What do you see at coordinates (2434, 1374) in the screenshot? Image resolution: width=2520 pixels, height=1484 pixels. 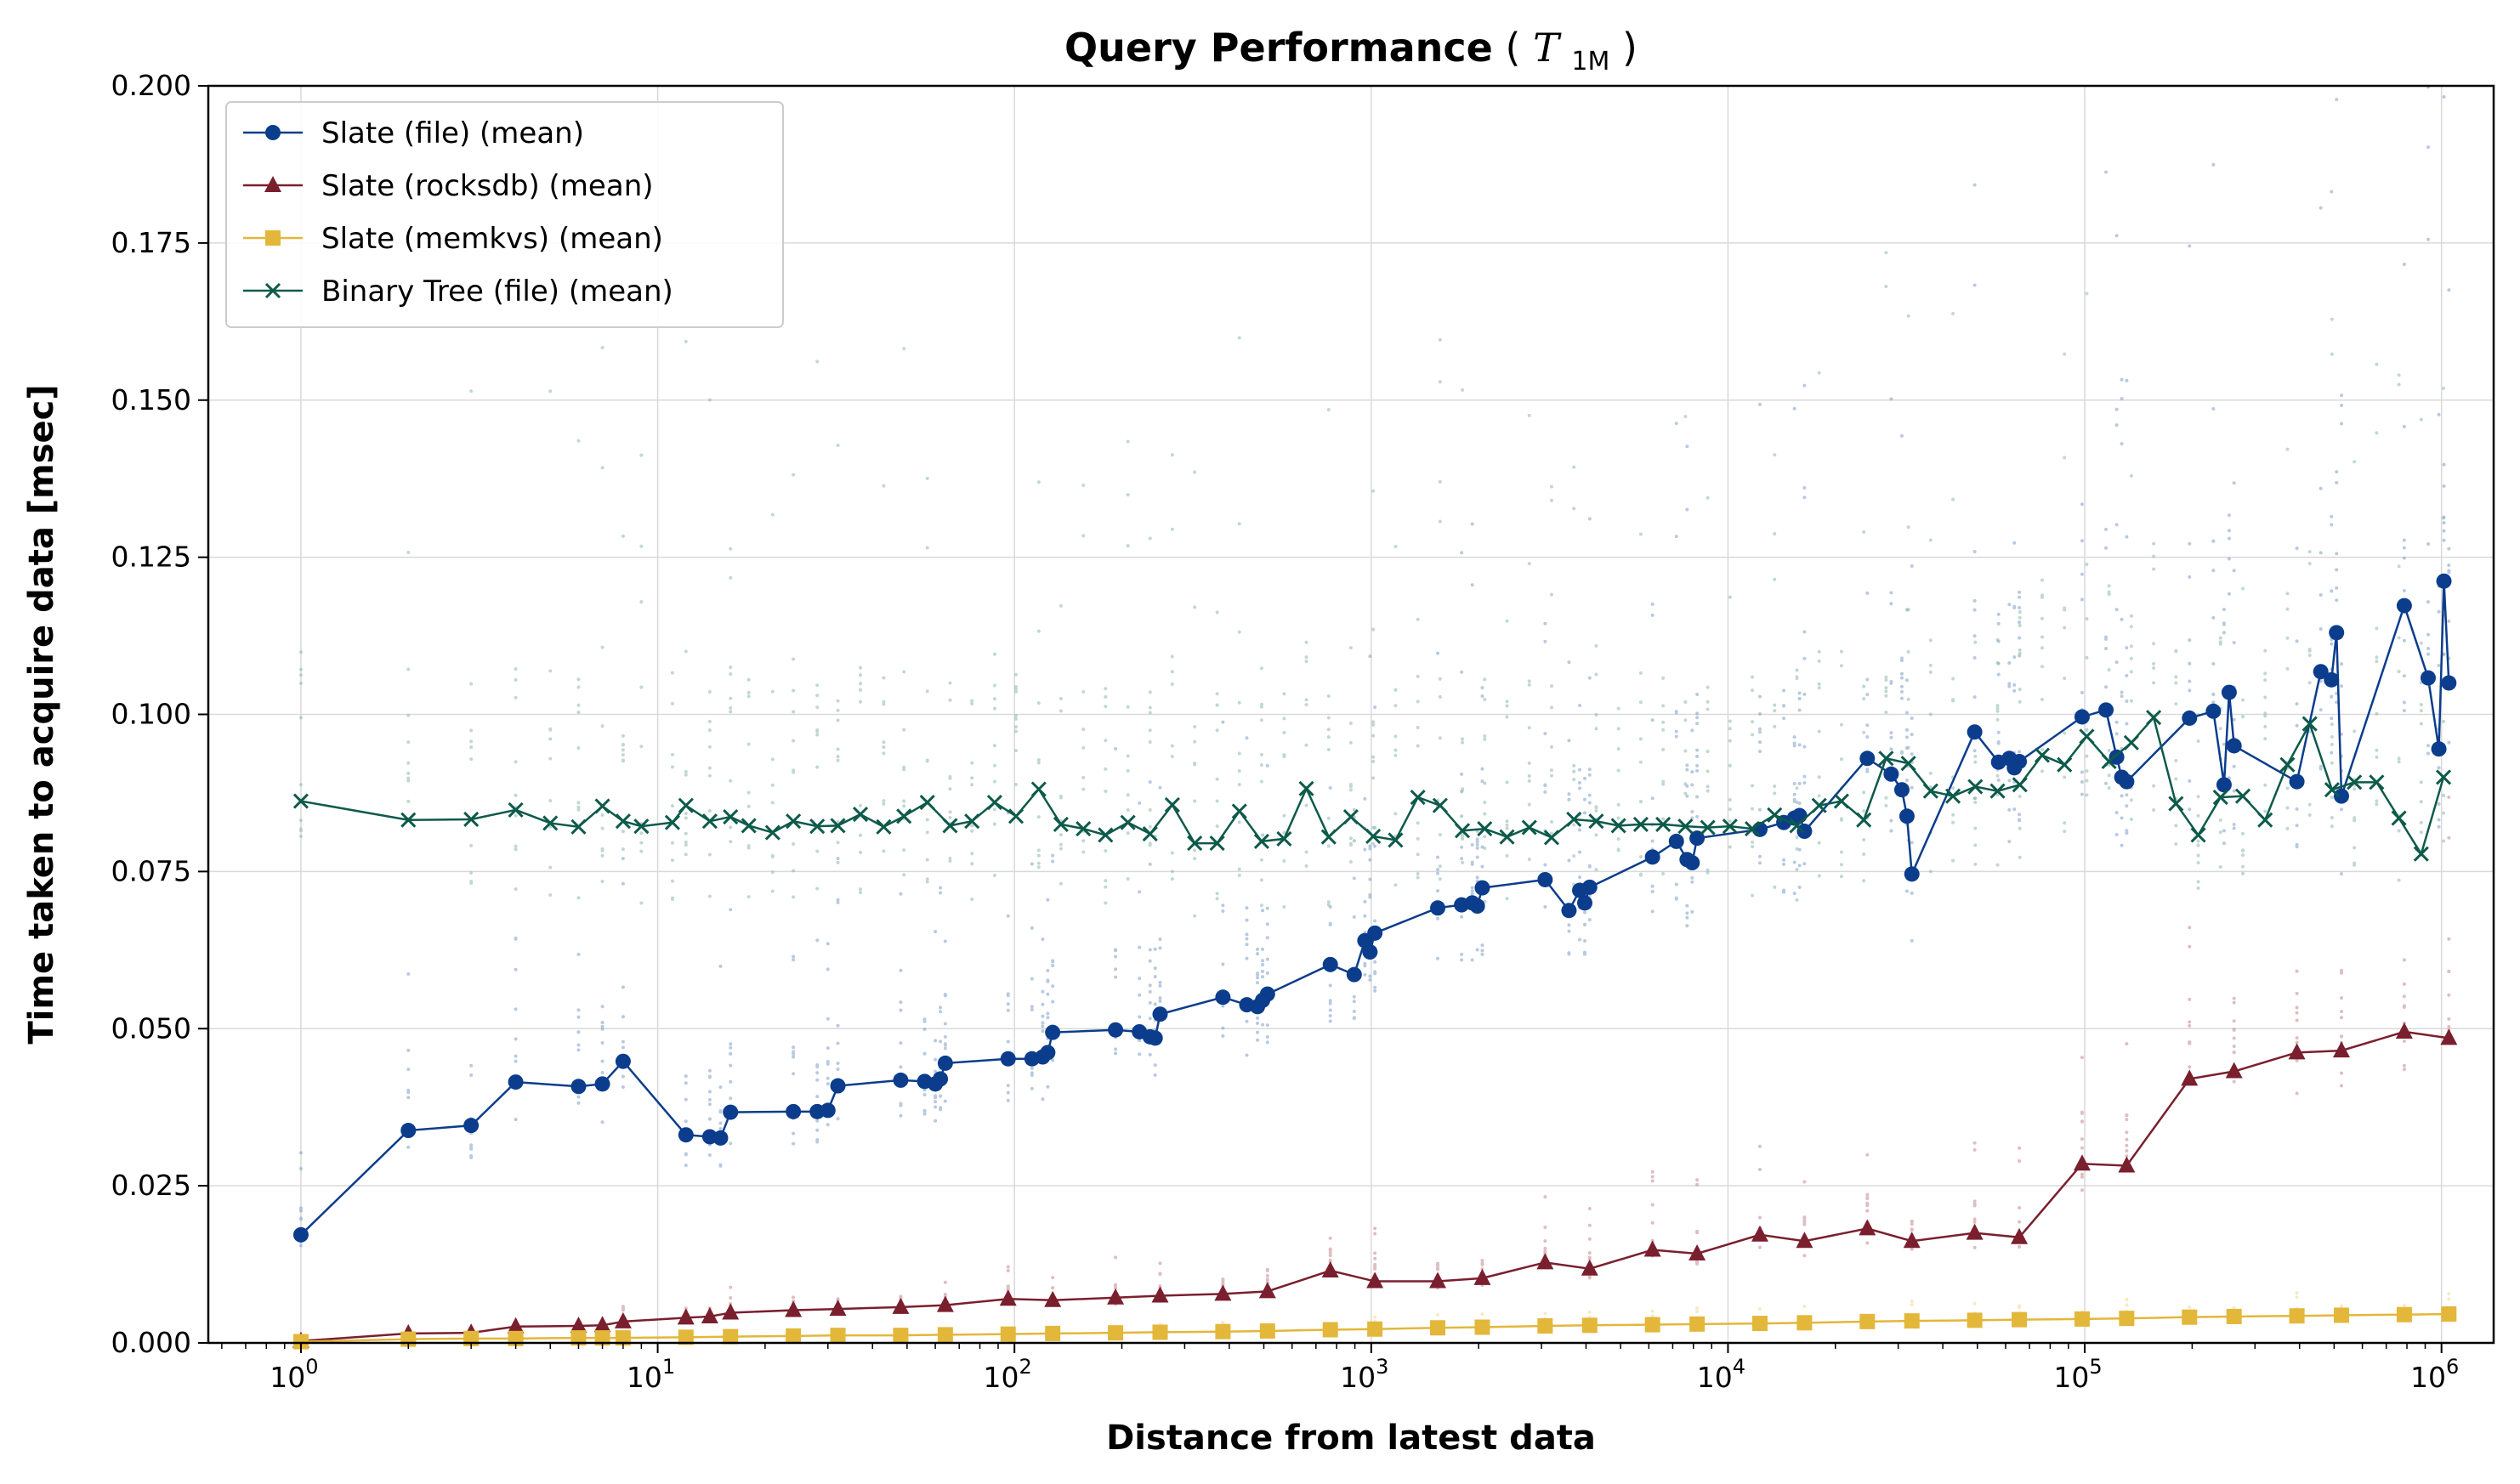 I see `x-tick-label: 106` at bounding box center [2434, 1374].